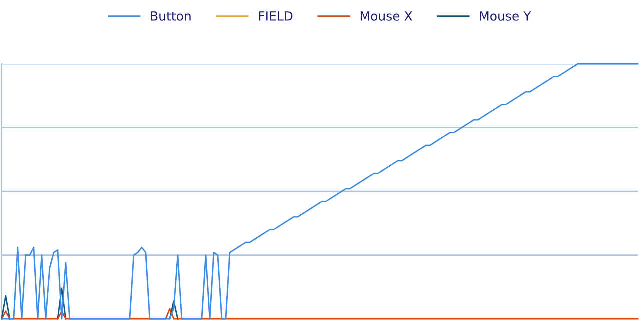  What do you see at coordinates (171, 16) in the screenshot?
I see `legend-label: Button` at bounding box center [171, 16].